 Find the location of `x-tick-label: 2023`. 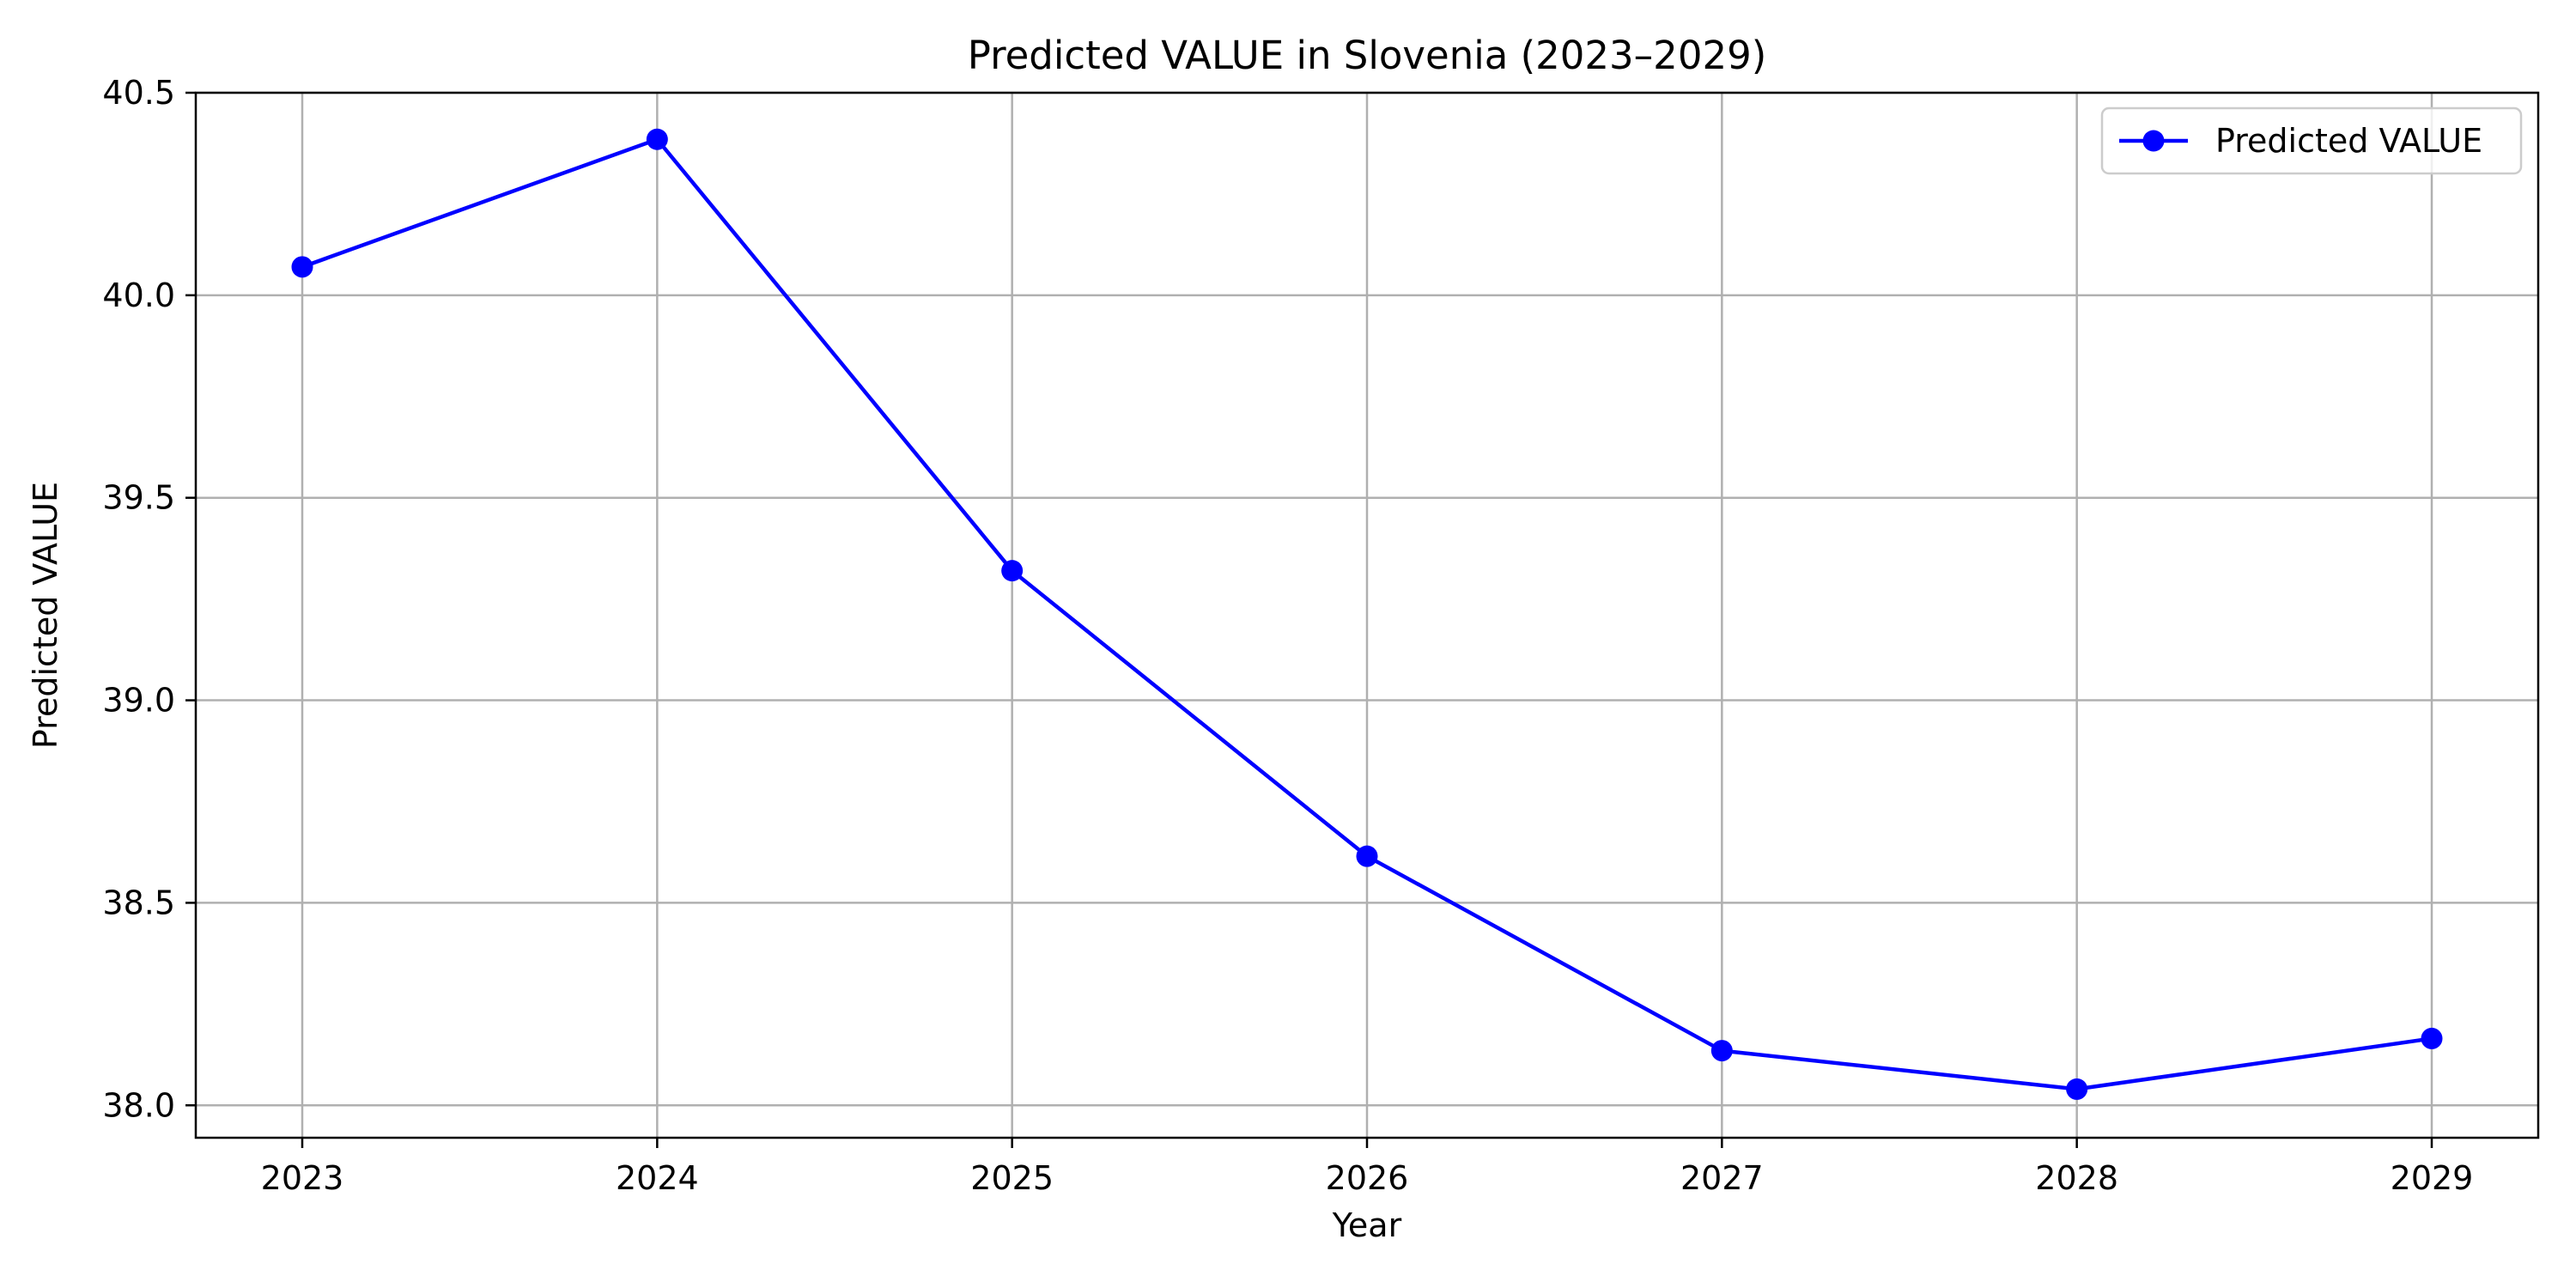

x-tick-label: 2023 is located at coordinates (302, 1178).